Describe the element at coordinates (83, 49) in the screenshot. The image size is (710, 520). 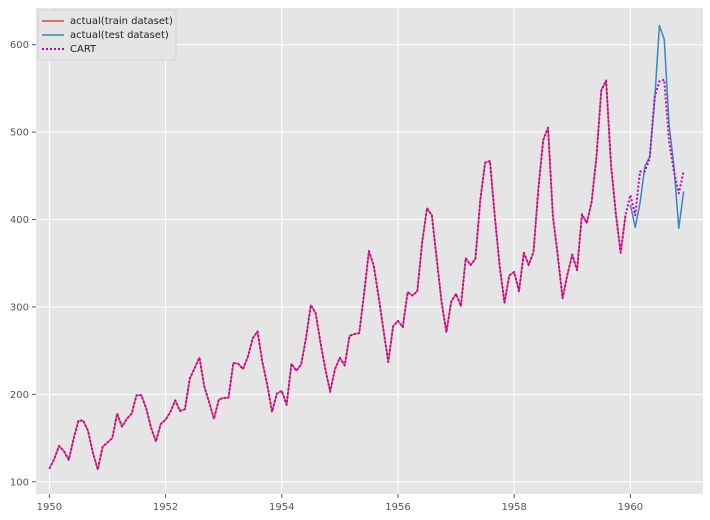
I see `legend-label-cart: CART` at that location.